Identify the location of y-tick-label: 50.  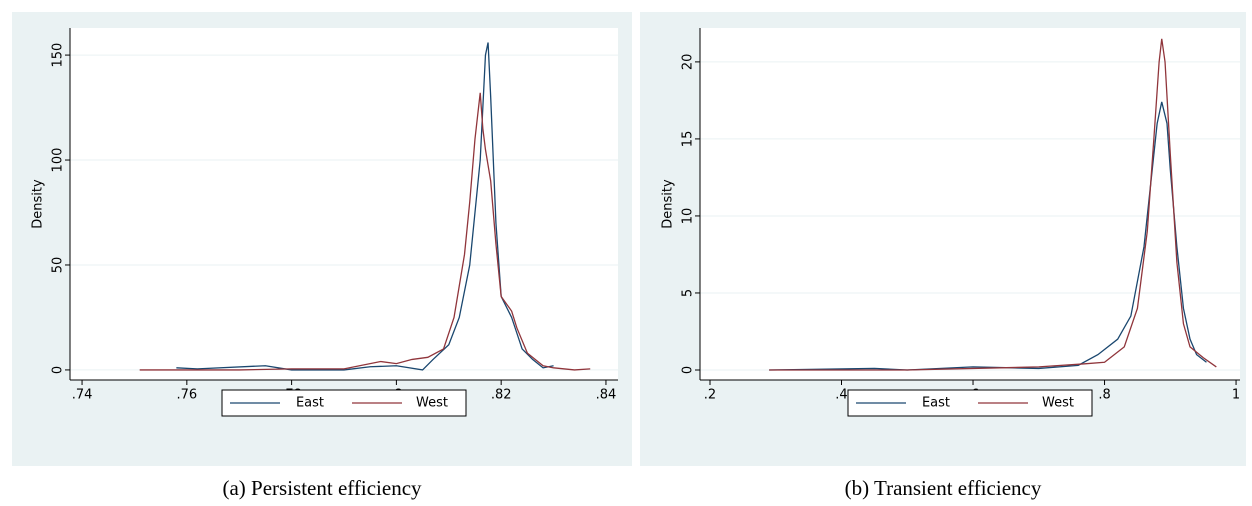
(58, 265).